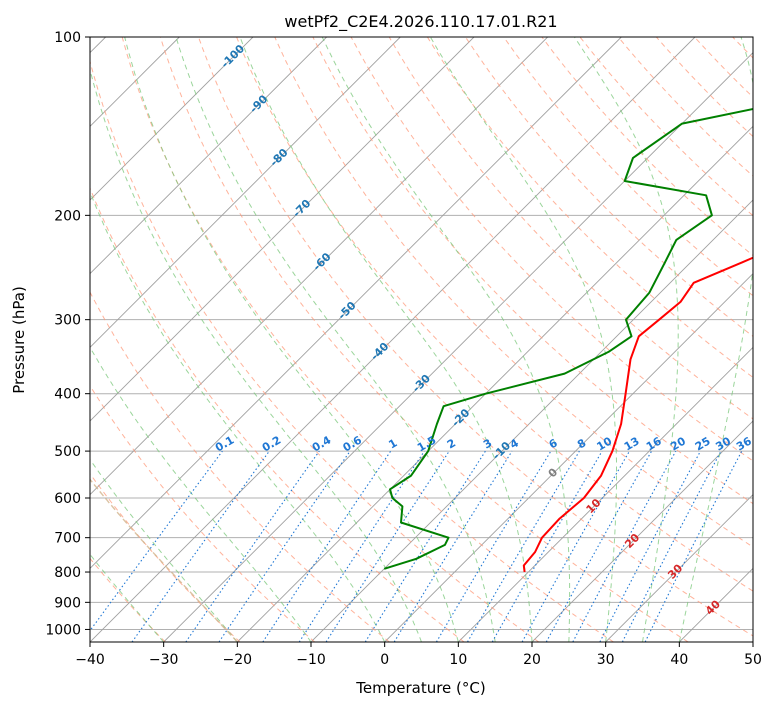 Image resolution: width=775 pixels, height=708 pixels. What do you see at coordinates (67, 321) in the screenshot?
I see `y-tick-label: 300` at bounding box center [67, 321].